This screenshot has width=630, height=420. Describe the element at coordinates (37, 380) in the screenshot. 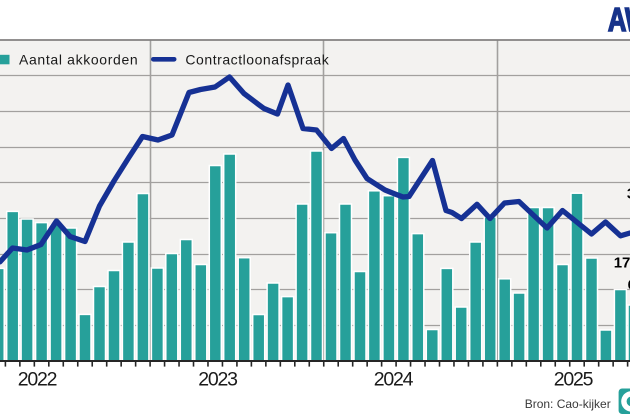

I see `svg-text: 2022` at that location.